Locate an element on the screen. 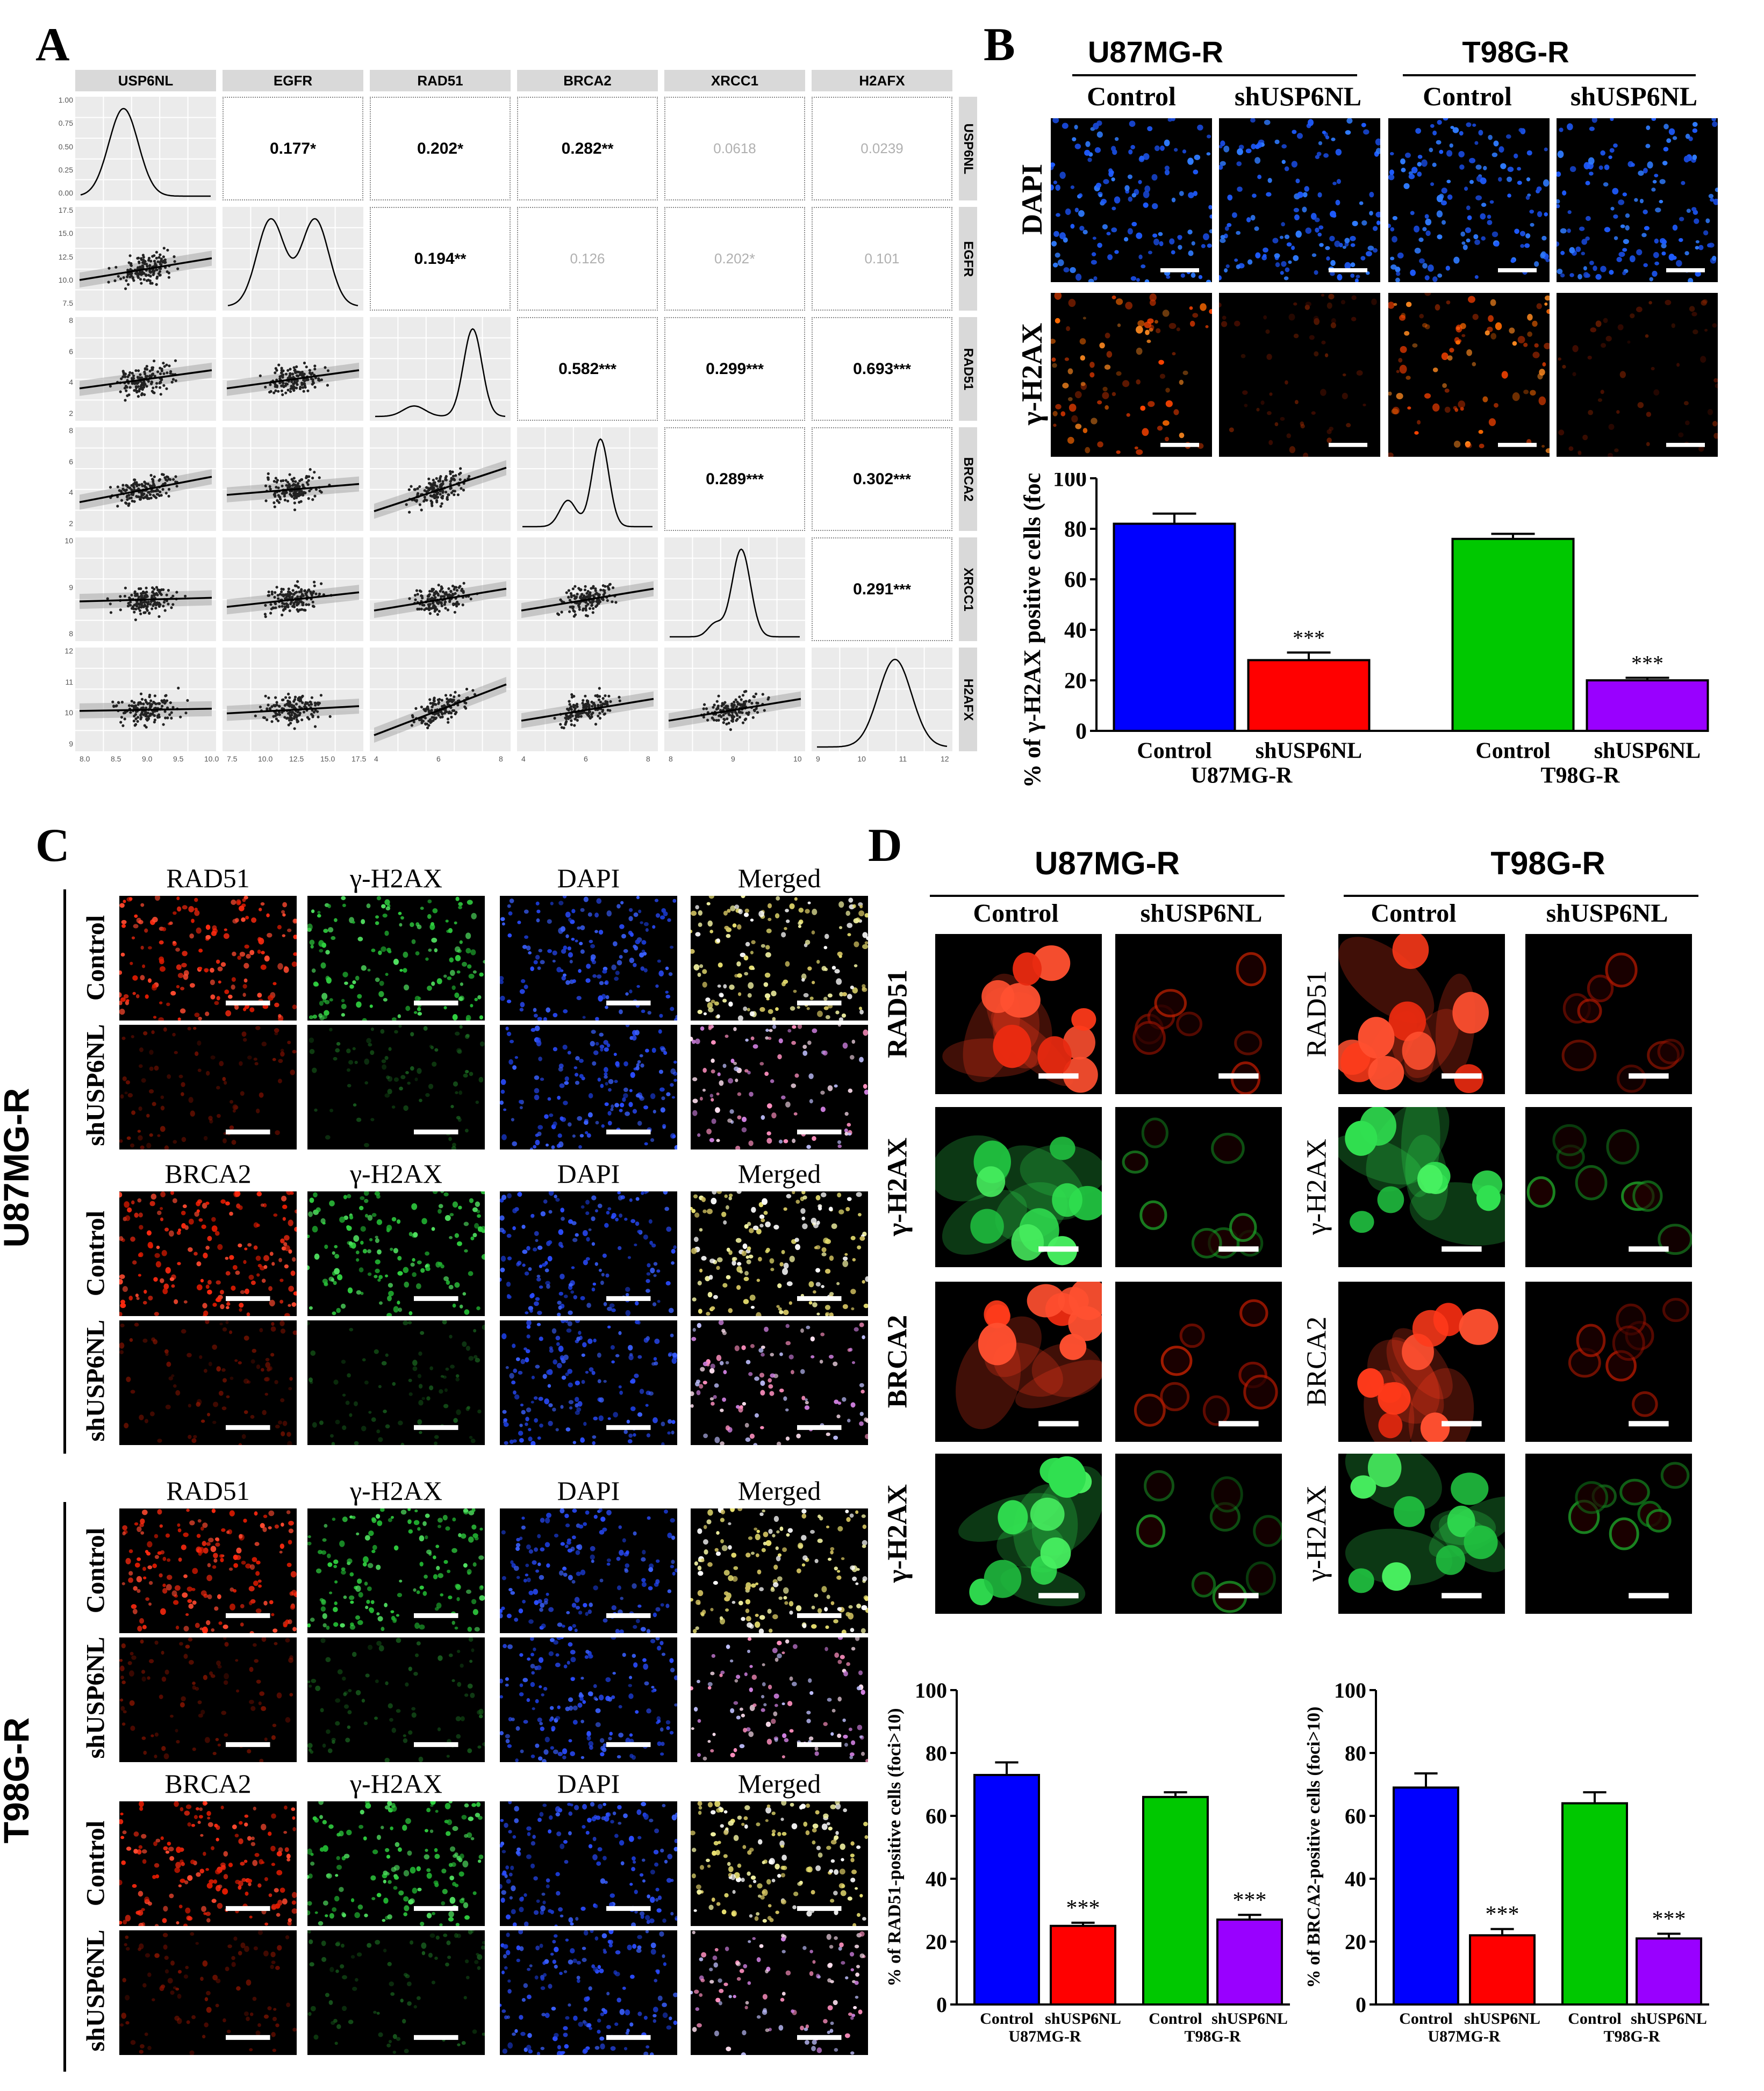 The width and height of the screenshot is (1764, 2091). scatter-cell is located at coordinates (587, 699).